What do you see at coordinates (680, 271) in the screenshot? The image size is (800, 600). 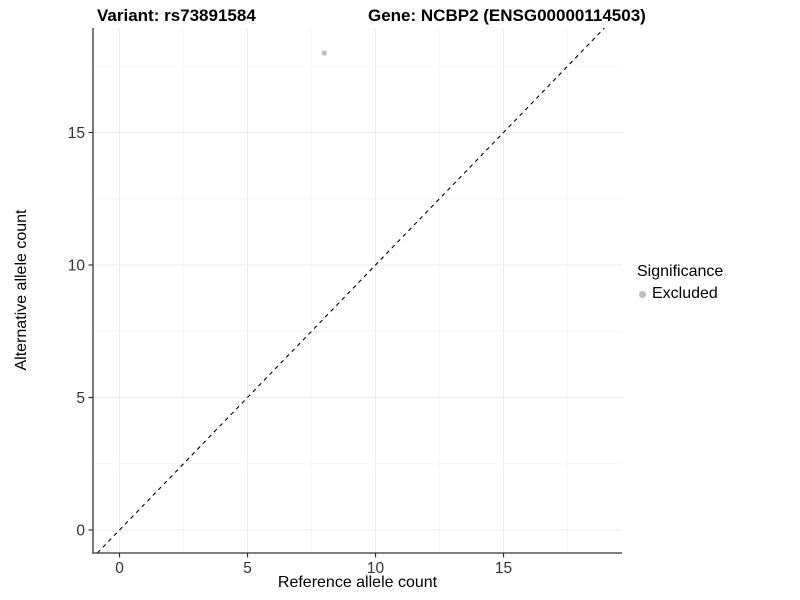 I see `legend-title: Significance` at bounding box center [680, 271].